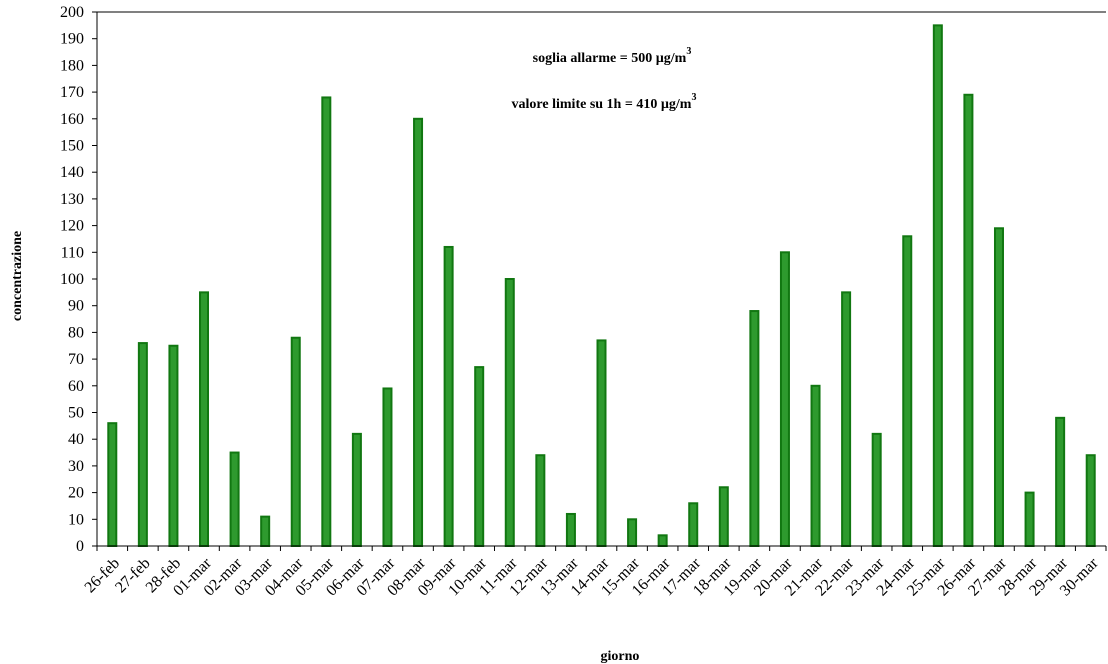 The height and width of the screenshot is (664, 1108). Describe the element at coordinates (356, 489) in the screenshot. I see `bar-06-mar` at that location.